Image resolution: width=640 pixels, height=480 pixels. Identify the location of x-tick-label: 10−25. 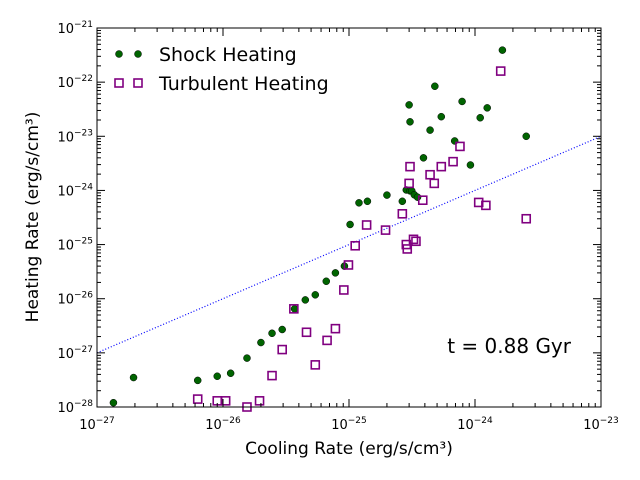
(349, 424).